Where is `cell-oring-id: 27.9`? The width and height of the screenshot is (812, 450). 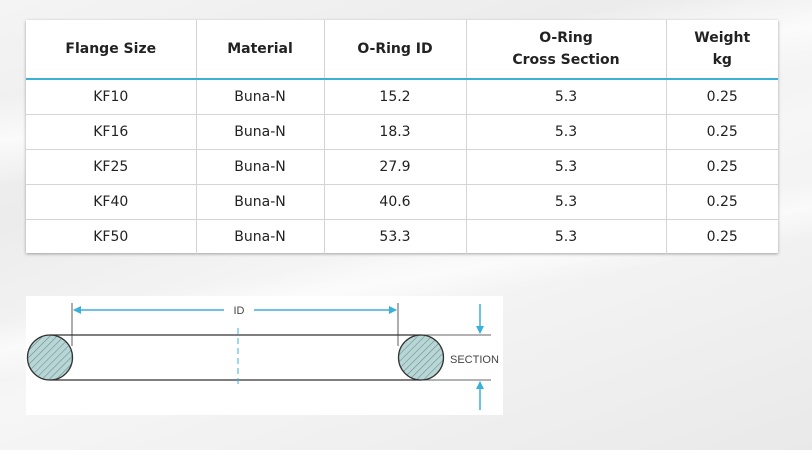
cell-oring-id: 27.9 is located at coordinates (395, 167).